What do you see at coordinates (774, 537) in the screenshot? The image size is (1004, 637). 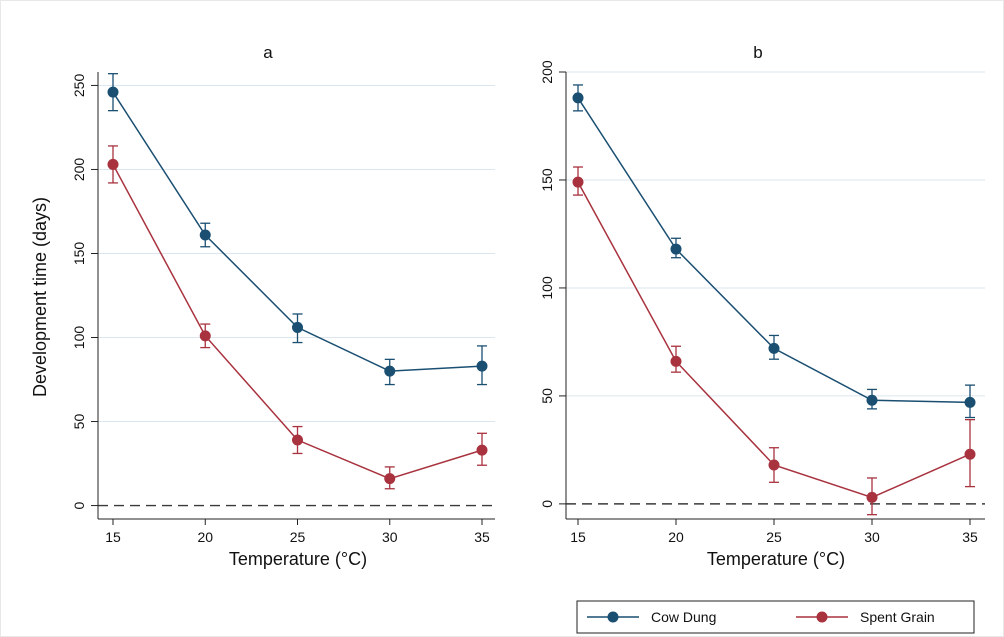 I see `panel-b-x-tick-label-25: 25` at bounding box center [774, 537].